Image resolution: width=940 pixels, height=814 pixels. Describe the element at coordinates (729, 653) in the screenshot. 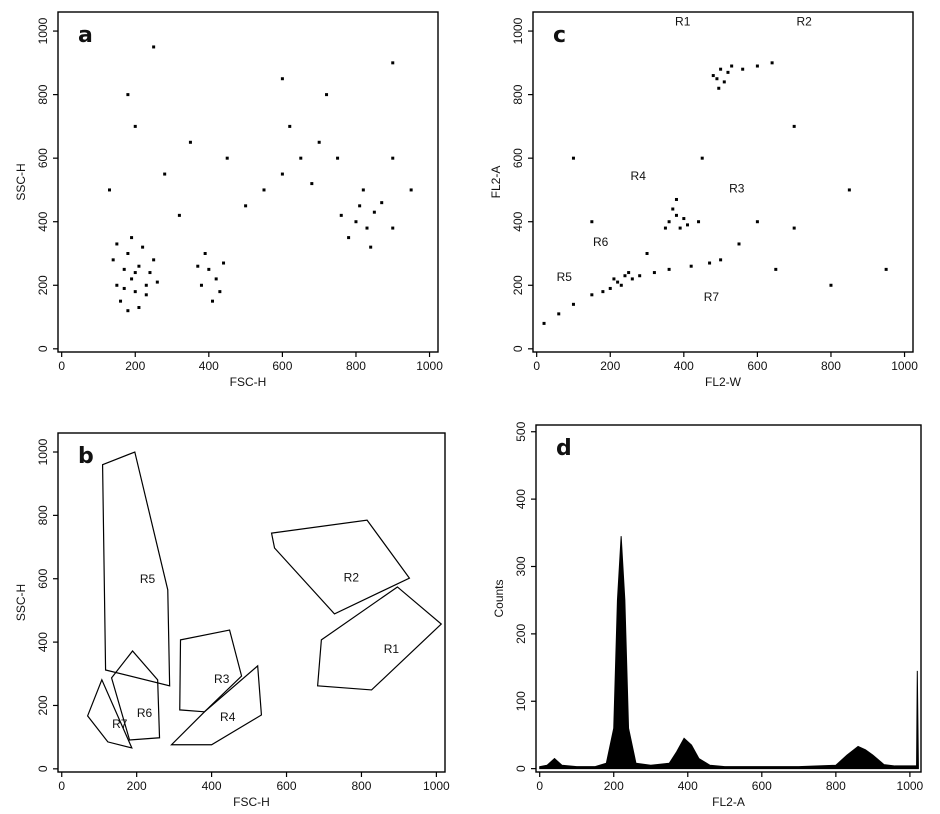

I see `histogram-area` at that location.